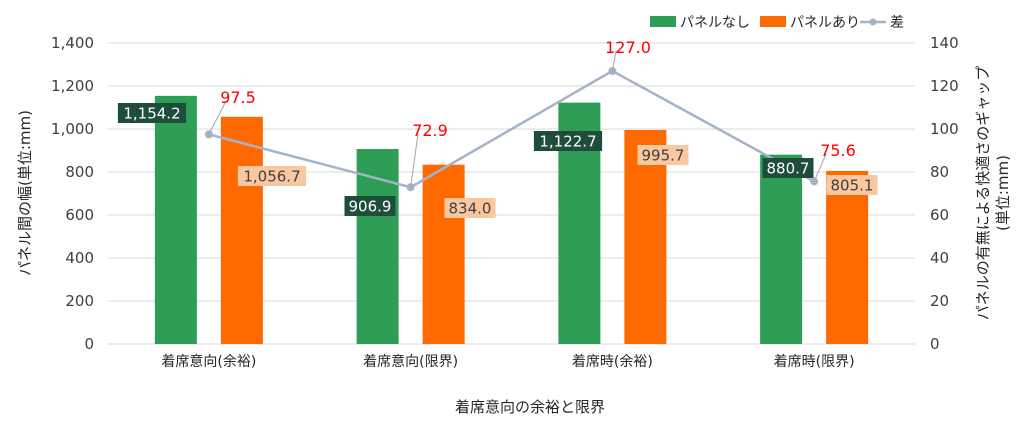 This screenshot has width=1024, height=424. What do you see at coordinates (935, 344) in the screenshot?
I see `y2-tick-label: 0` at bounding box center [935, 344].